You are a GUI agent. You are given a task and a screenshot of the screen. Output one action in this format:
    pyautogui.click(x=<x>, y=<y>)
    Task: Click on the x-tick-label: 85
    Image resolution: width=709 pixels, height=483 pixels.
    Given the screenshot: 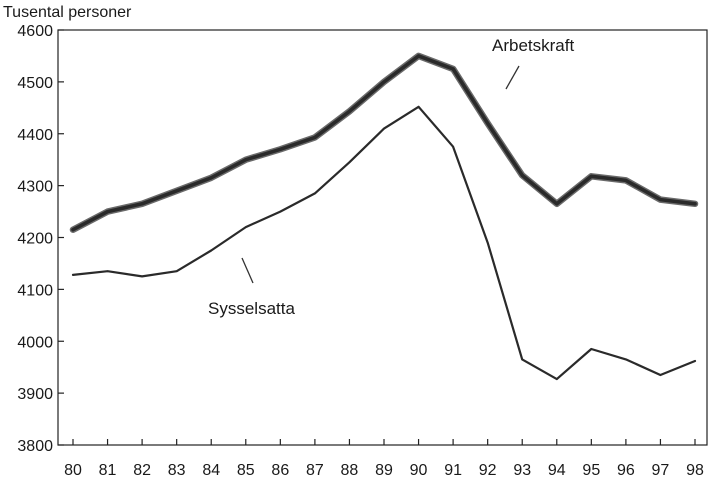 What is the action you would take?
    pyautogui.click(x=246, y=470)
    